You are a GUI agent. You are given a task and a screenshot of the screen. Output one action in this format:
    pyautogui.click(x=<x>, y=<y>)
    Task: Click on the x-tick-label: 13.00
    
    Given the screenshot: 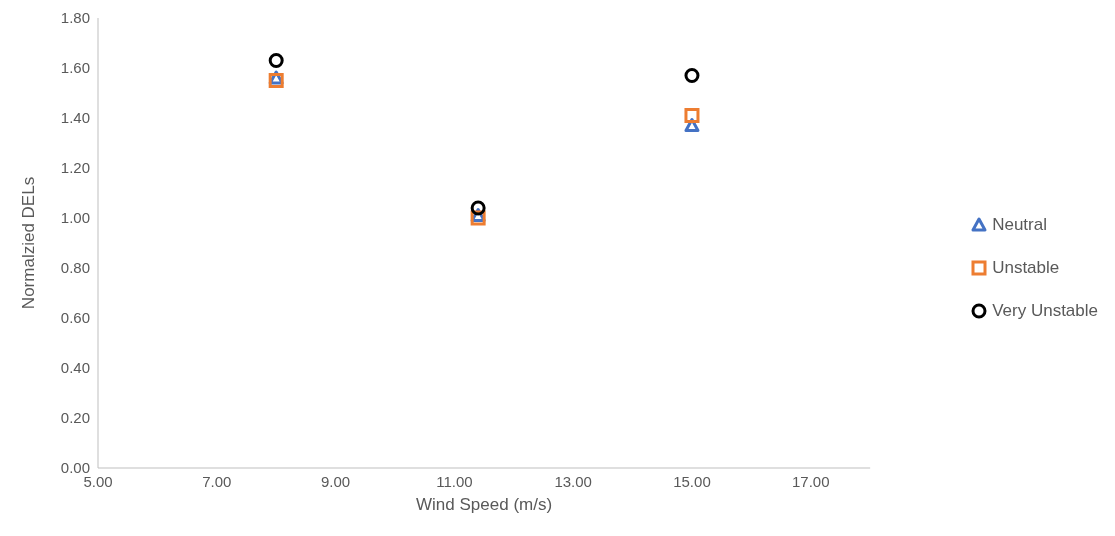 What is the action you would take?
    pyautogui.click(x=573, y=481)
    